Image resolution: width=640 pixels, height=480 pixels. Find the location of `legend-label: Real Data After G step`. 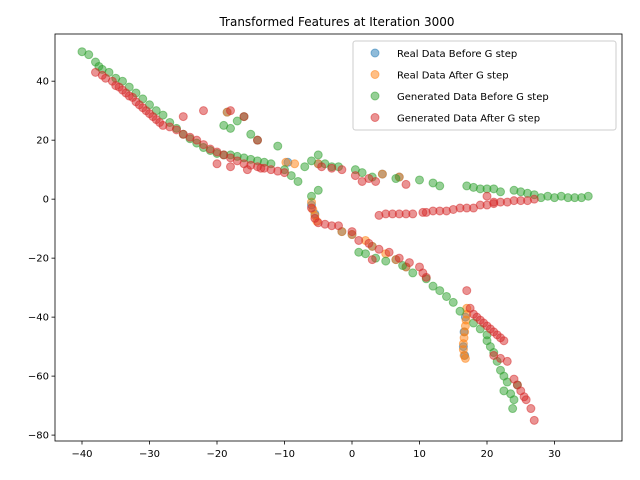

legend-label: Real Data After G step is located at coordinates (453, 76).